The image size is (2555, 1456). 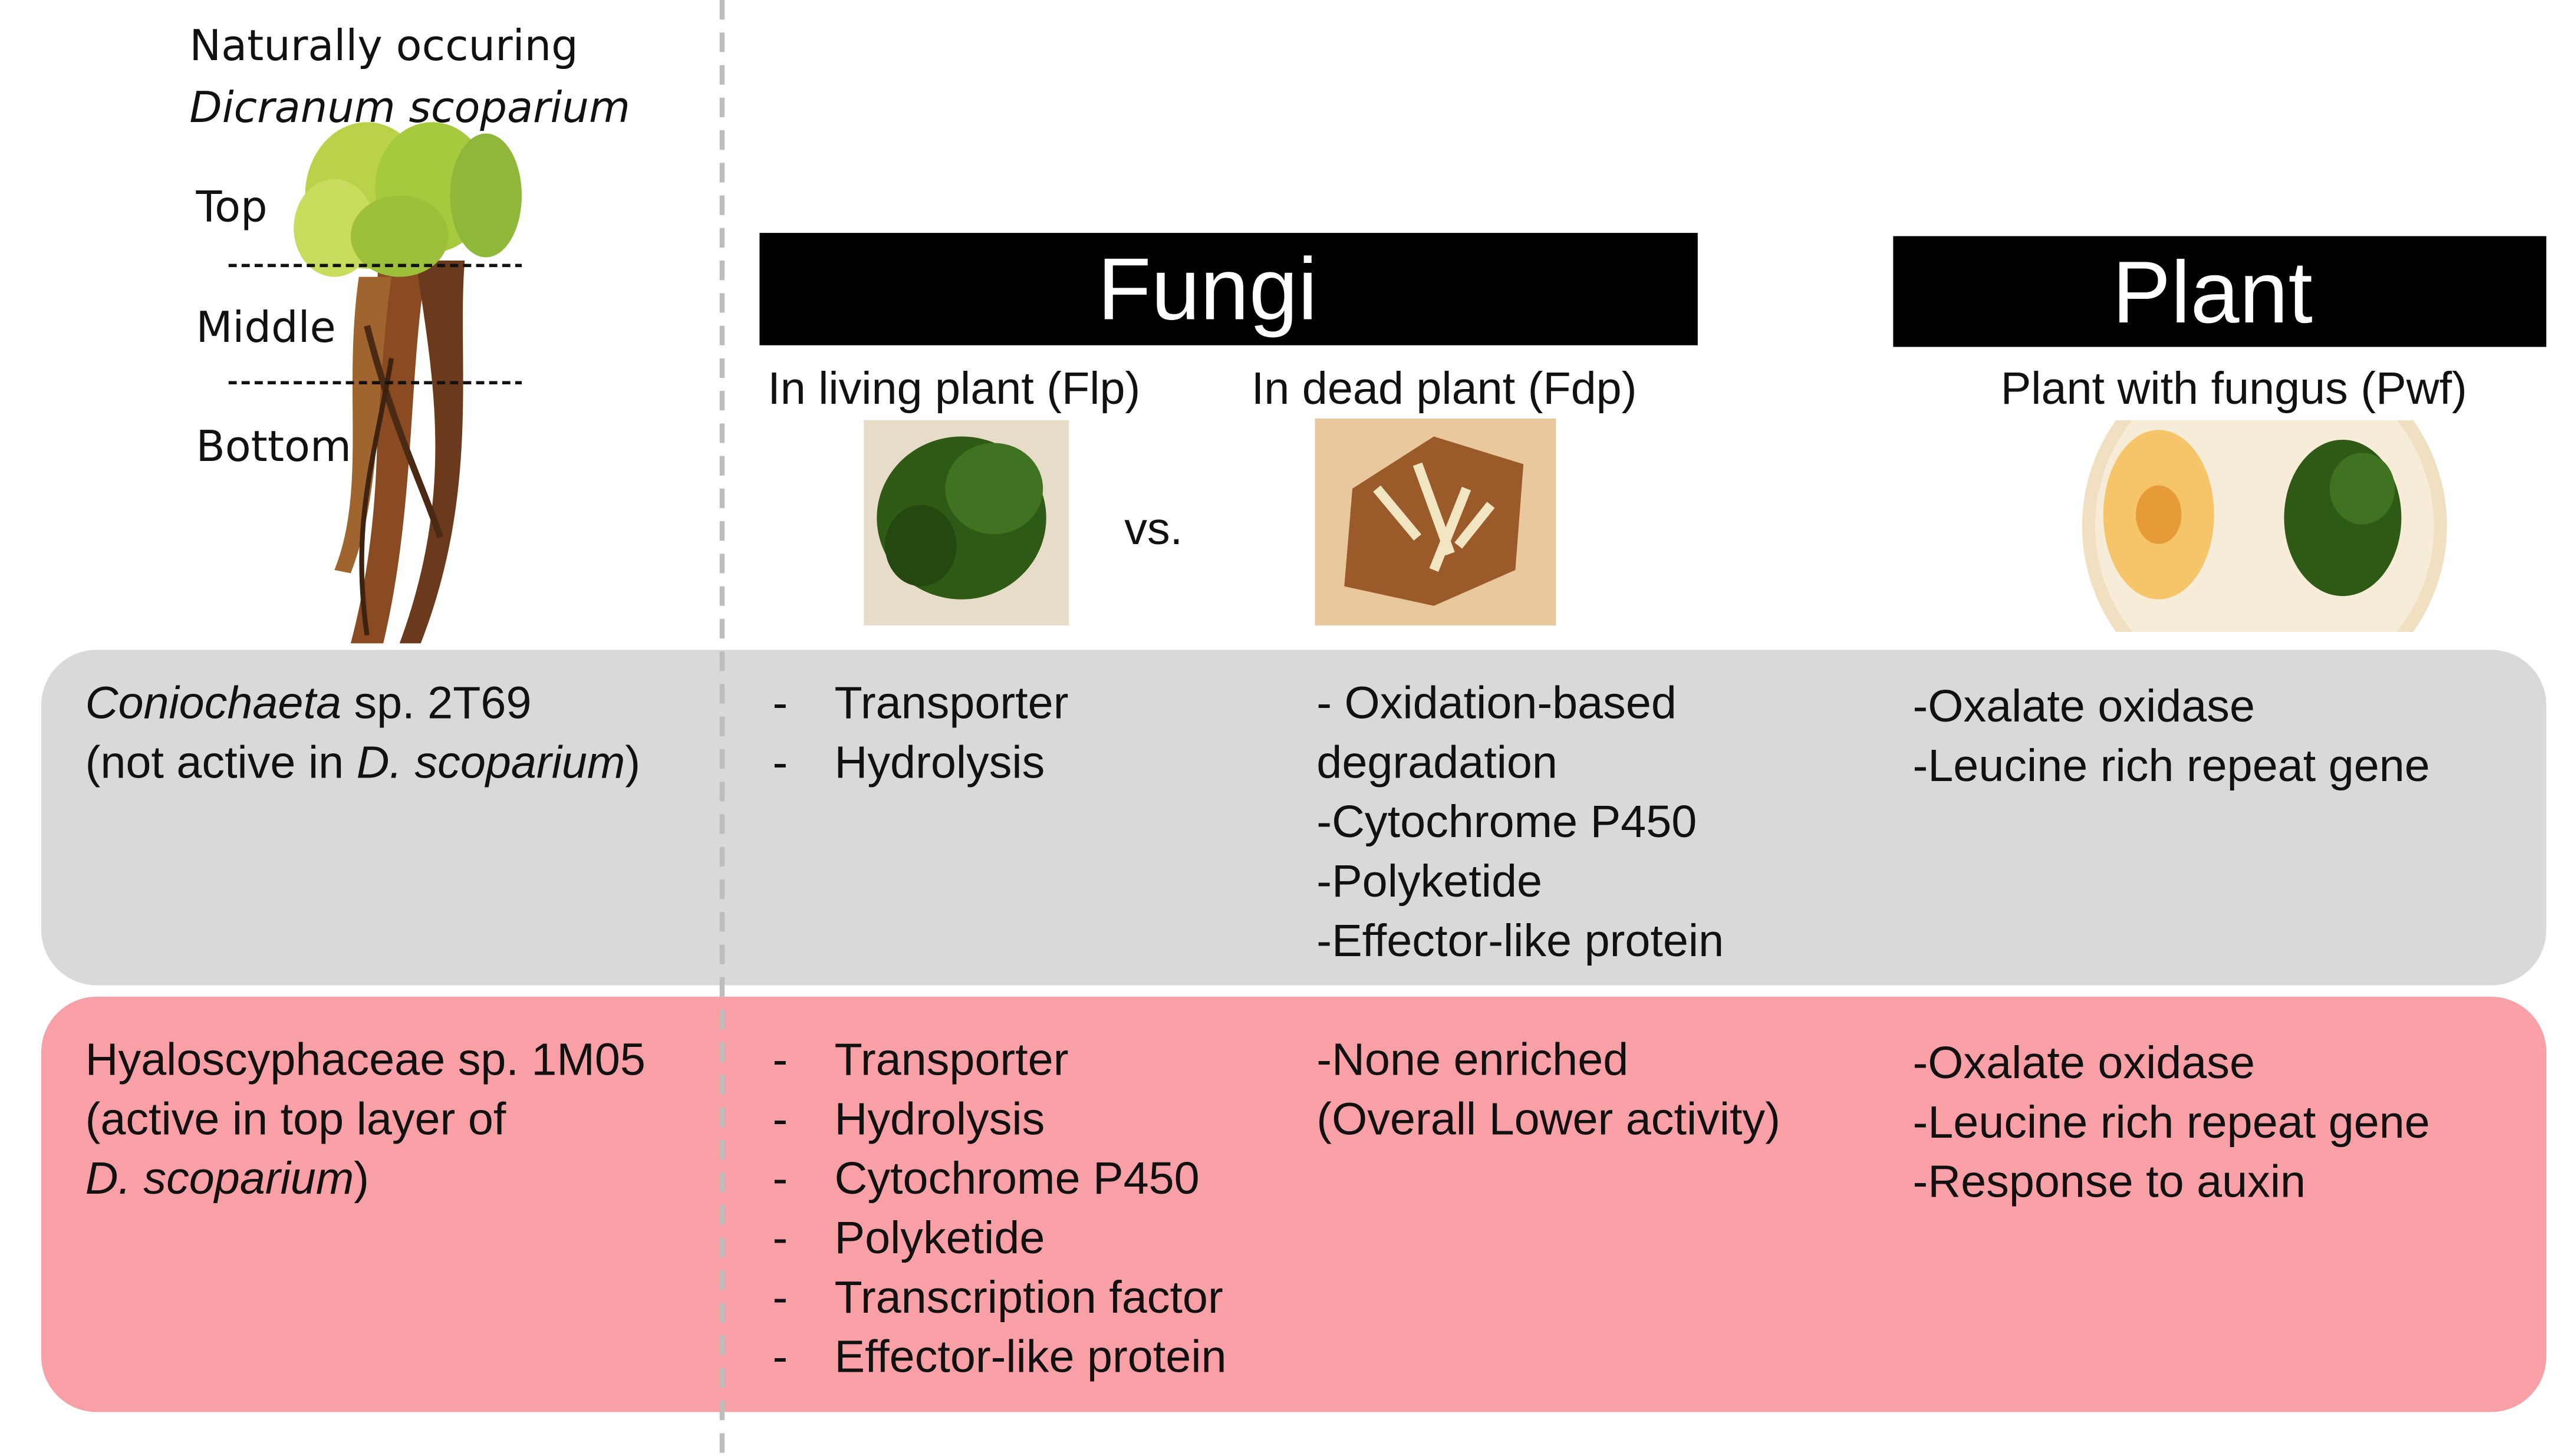 What do you see at coordinates (1548, 1118) in the screenshot?
I see `fdp-item: (Overall Lower activity)` at bounding box center [1548, 1118].